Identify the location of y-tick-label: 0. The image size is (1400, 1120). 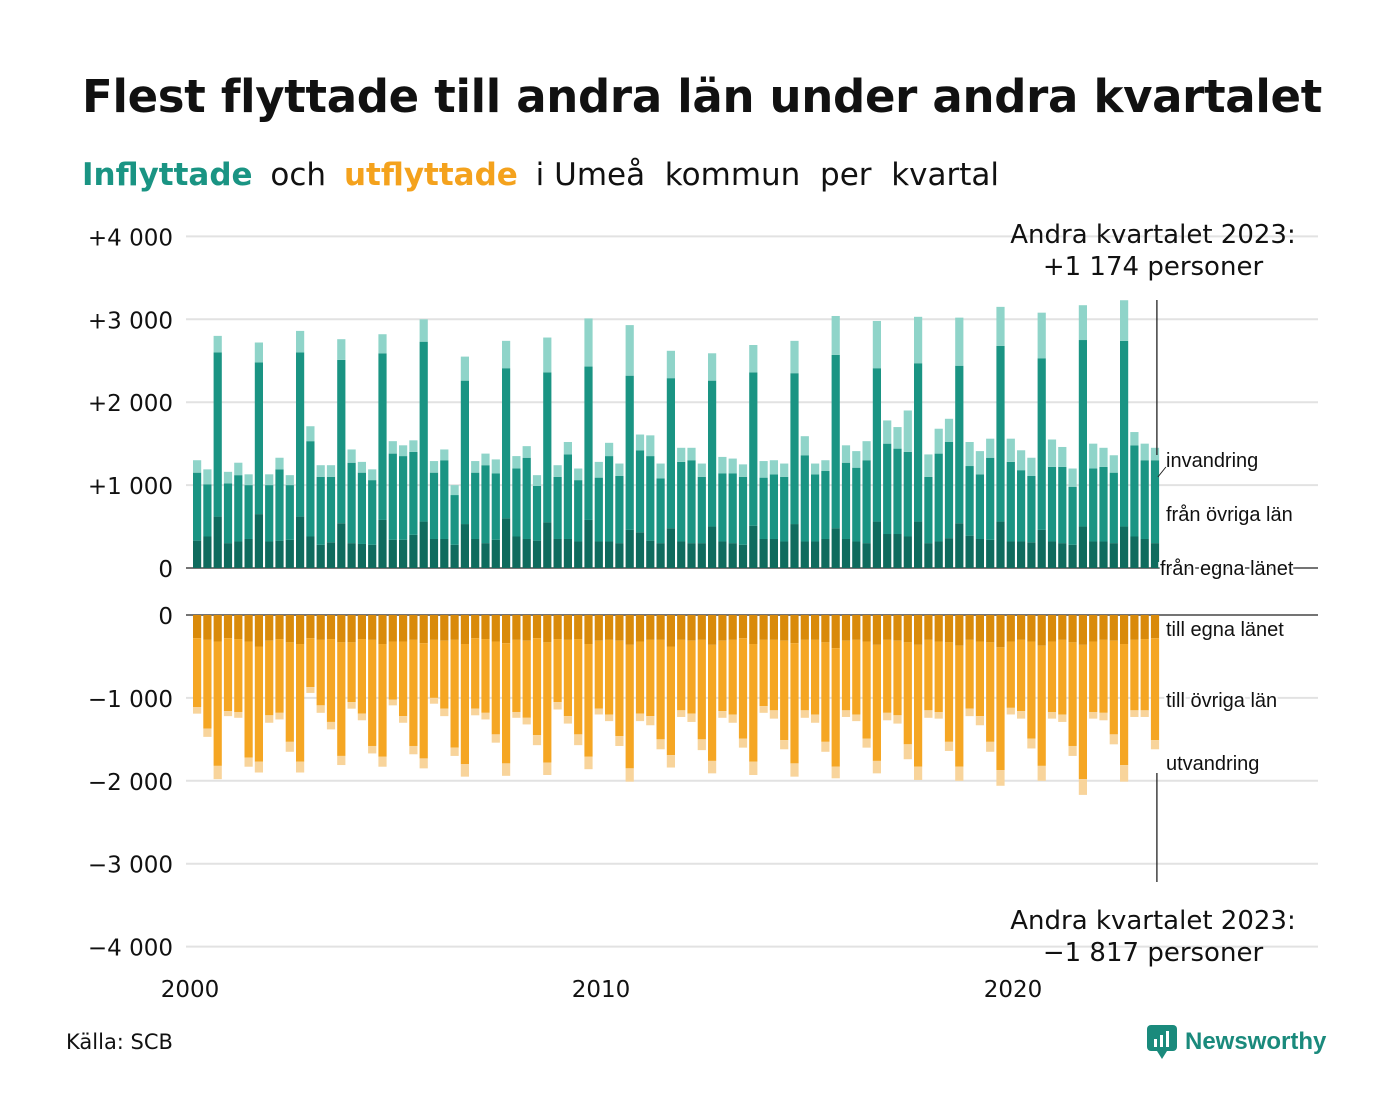
(165, 617).